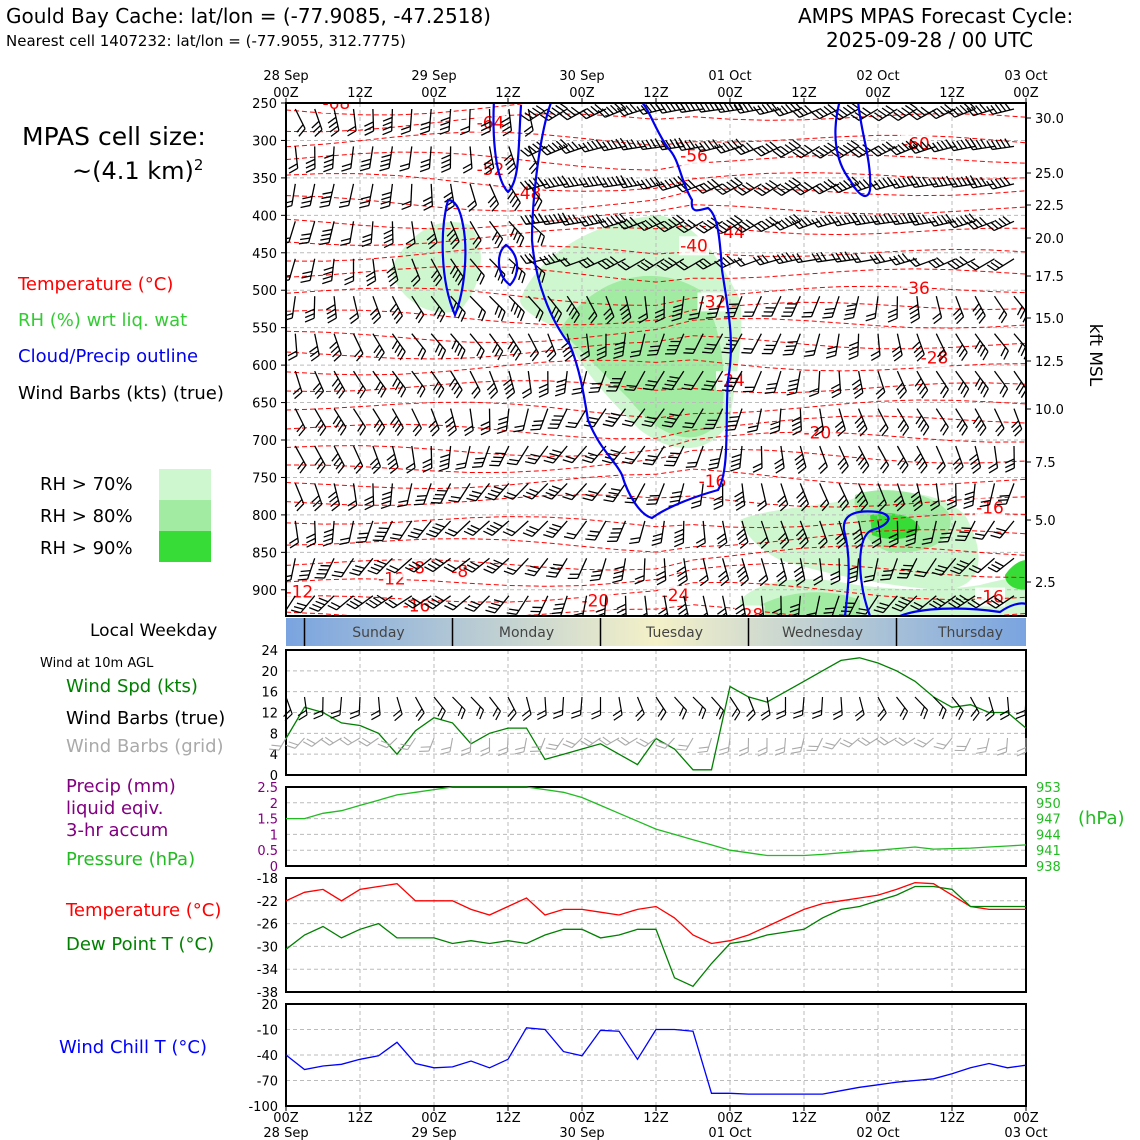  Describe the element at coordinates (433, 76) in the screenshot. I see `top-date-label: 29 Sep` at that location.